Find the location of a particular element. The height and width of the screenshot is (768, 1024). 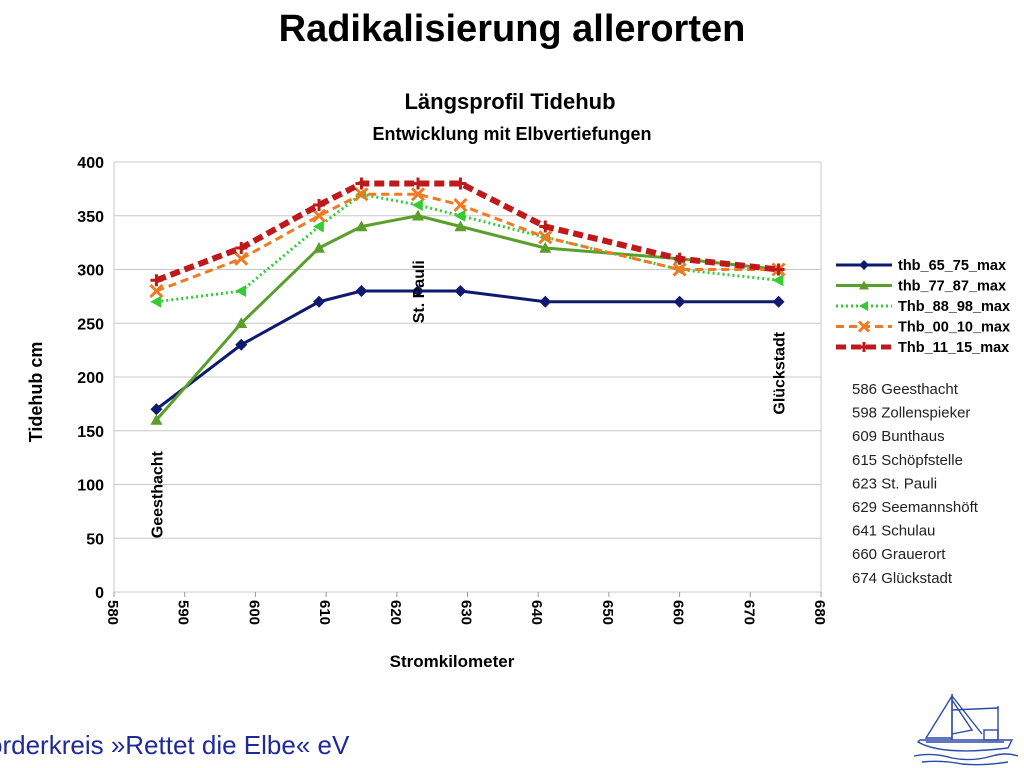

legend-label: thb_77_87_max is located at coordinates (952, 287).